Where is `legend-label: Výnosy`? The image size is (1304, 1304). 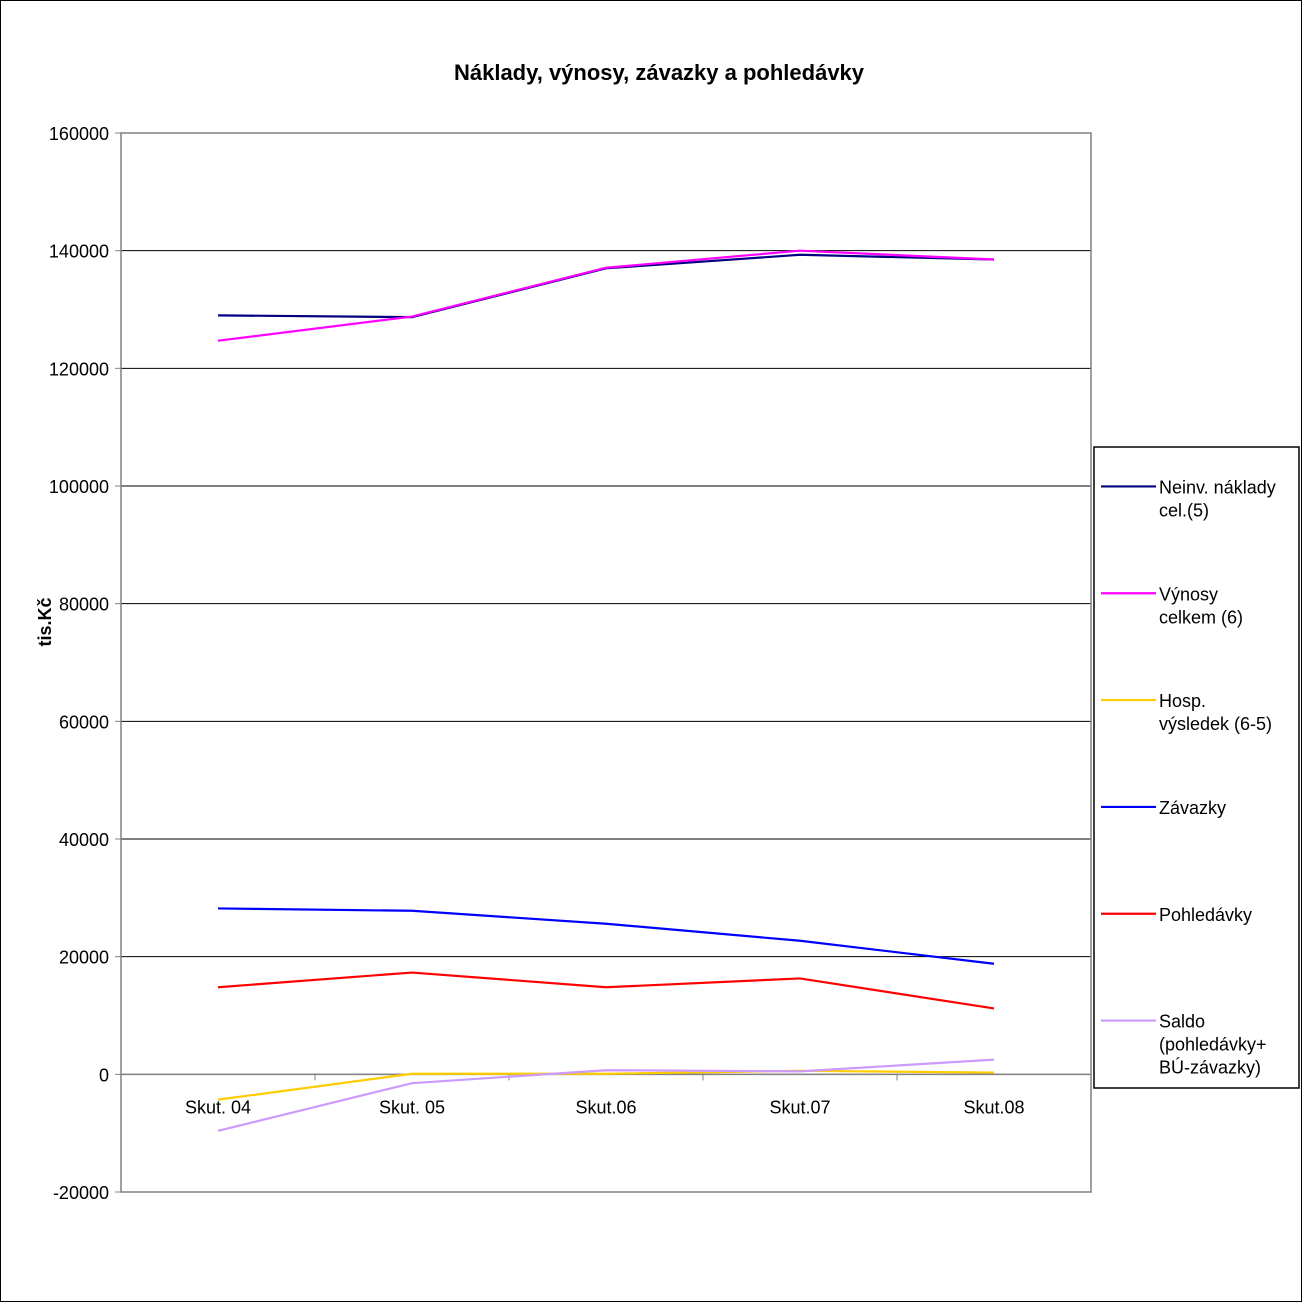 legend-label: Výnosy is located at coordinates (1188, 594).